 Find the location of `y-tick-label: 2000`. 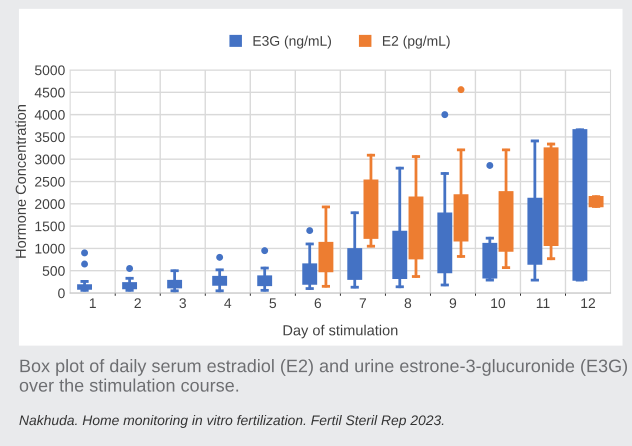

y-tick-label: 2000 is located at coordinates (50, 204).